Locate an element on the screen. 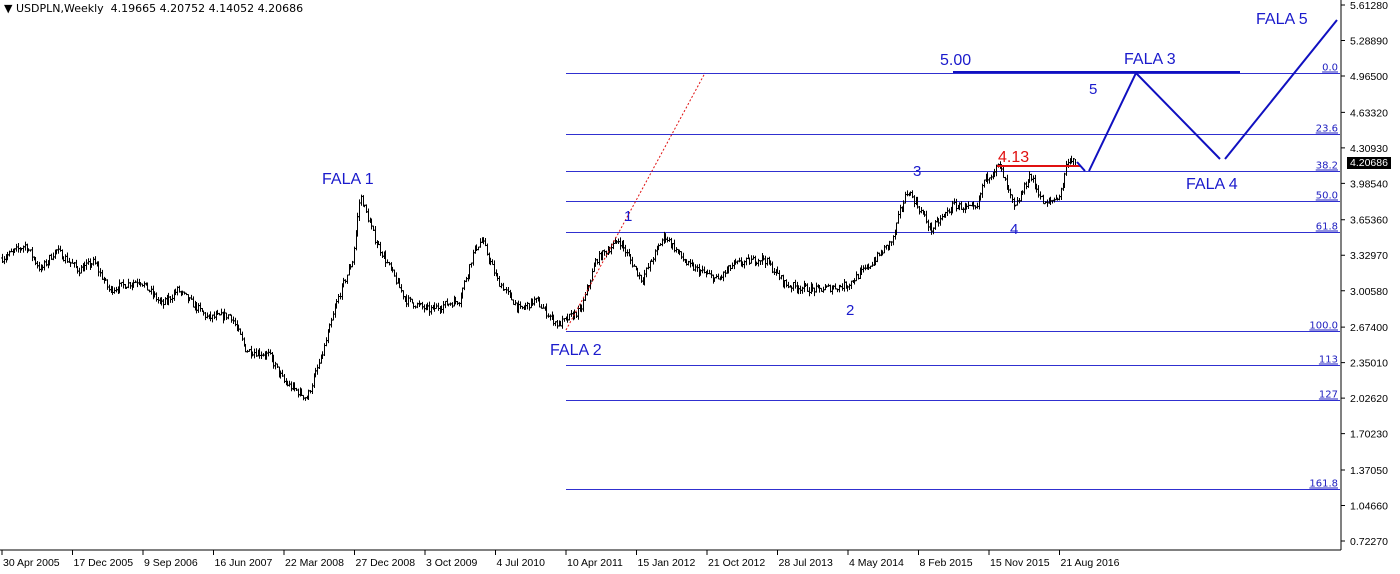 The image size is (1400, 574). label-fala-5: FALA 5 is located at coordinates (1282, 19).